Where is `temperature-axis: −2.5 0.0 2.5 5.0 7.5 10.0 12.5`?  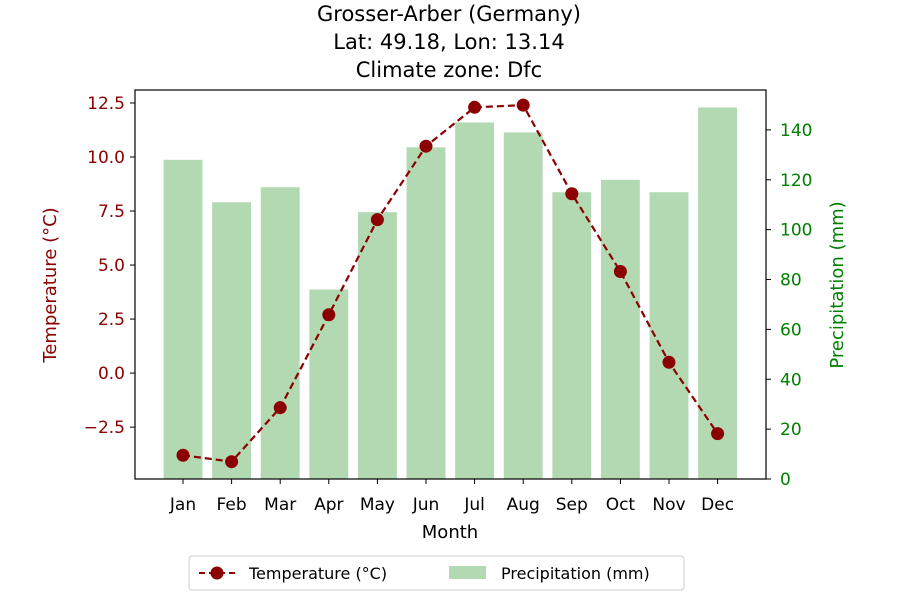
temperature-axis: −2.5 0.0 2.5 5.0 7.5 10.0 12.5 is located at coordinates (109, 266).